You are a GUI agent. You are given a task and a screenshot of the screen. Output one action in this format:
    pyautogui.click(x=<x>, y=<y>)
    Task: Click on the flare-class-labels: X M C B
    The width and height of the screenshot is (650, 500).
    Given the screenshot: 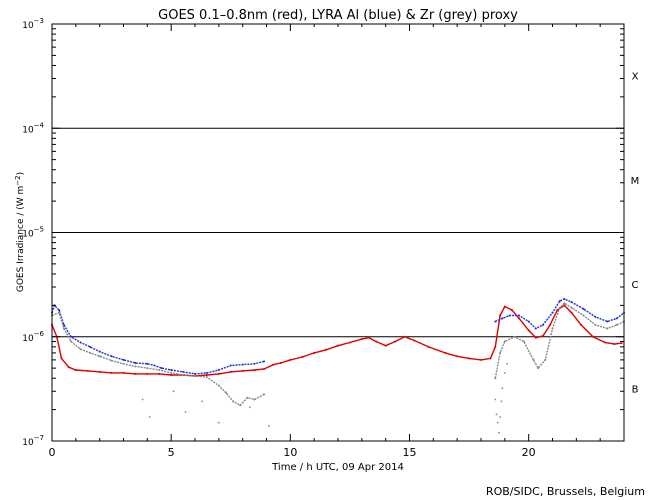 What is the action you would take?
    pyautogui.click(x=635, y=234)
    